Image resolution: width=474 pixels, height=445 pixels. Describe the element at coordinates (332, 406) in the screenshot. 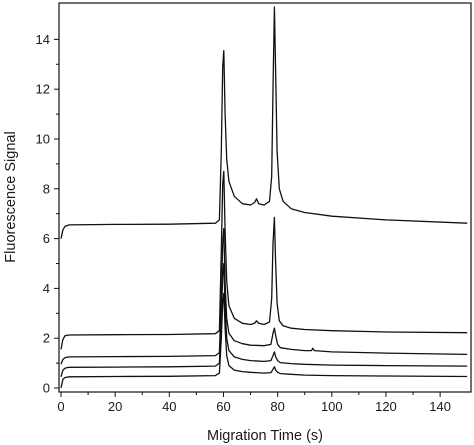

I see `x-tick-label: 100` at that location.